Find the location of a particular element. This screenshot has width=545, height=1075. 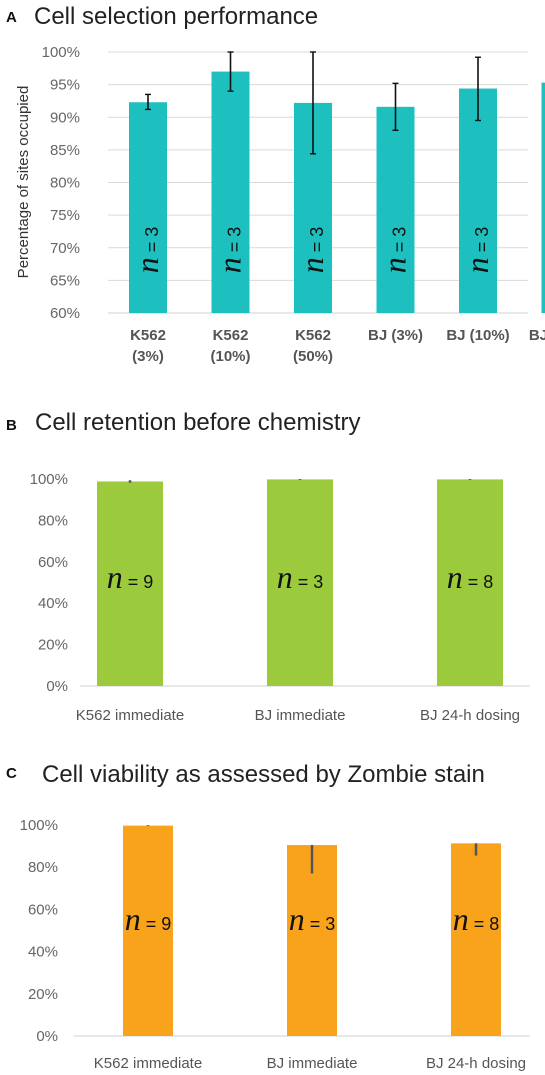

x-category-label: BJ (50%) is located at coordinates (537, 335).